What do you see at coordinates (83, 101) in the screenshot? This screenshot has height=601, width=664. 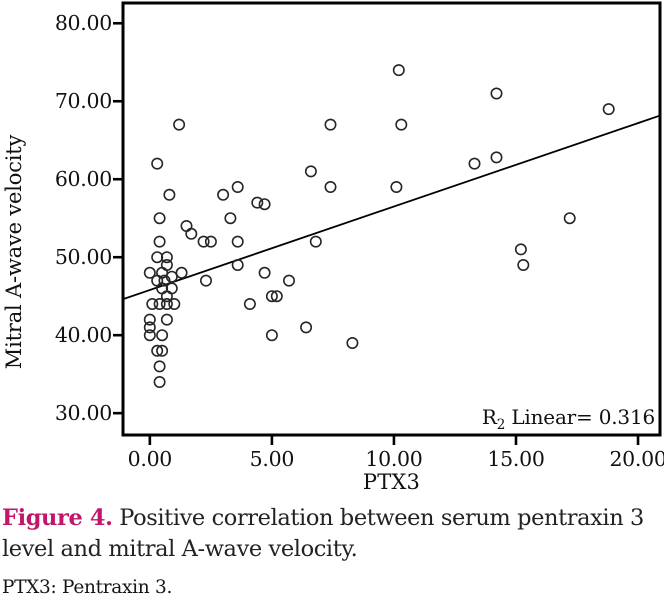 I see `y-tick-label: 70.00` at bounding box center [83, 101].